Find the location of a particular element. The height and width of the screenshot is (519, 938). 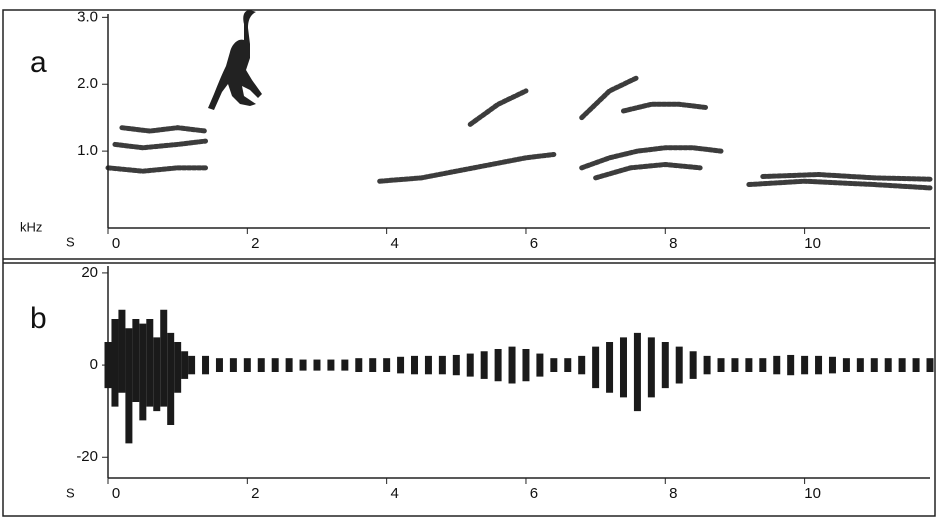

y-axis-label: kHz is located at coordinates (31, 226).